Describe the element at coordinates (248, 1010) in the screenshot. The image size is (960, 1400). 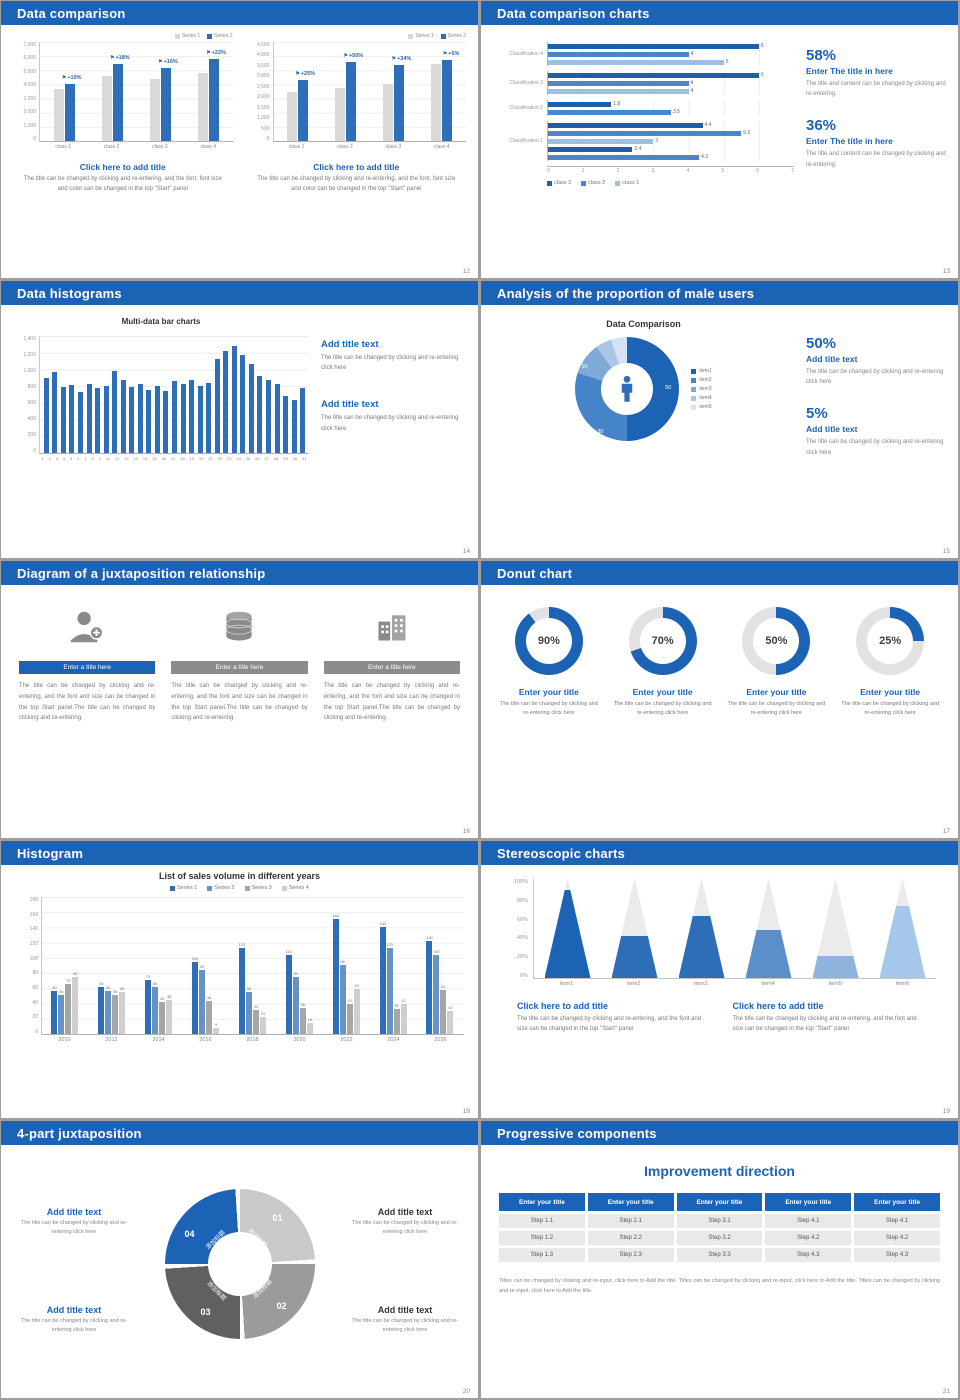
I see `bar: 58` at that location.